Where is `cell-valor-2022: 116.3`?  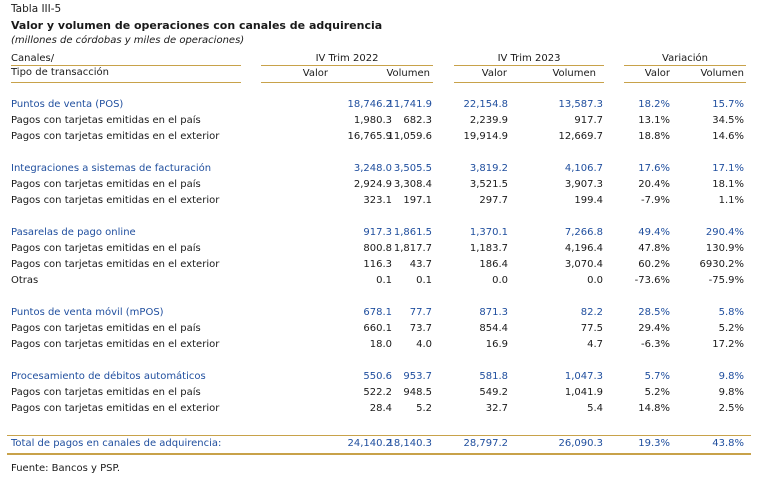 cell-valor-2022: 116.3 is located at coordinates (377, 264).